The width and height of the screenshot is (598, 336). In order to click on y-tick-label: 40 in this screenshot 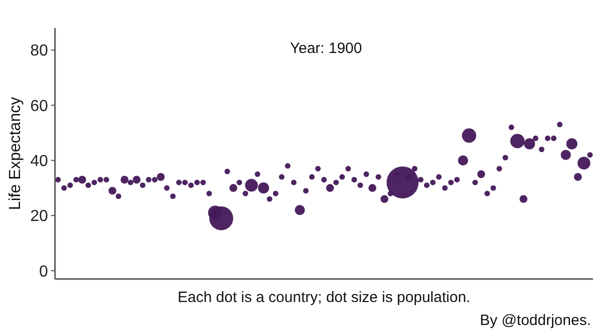, I will do `click(39, 161)`.